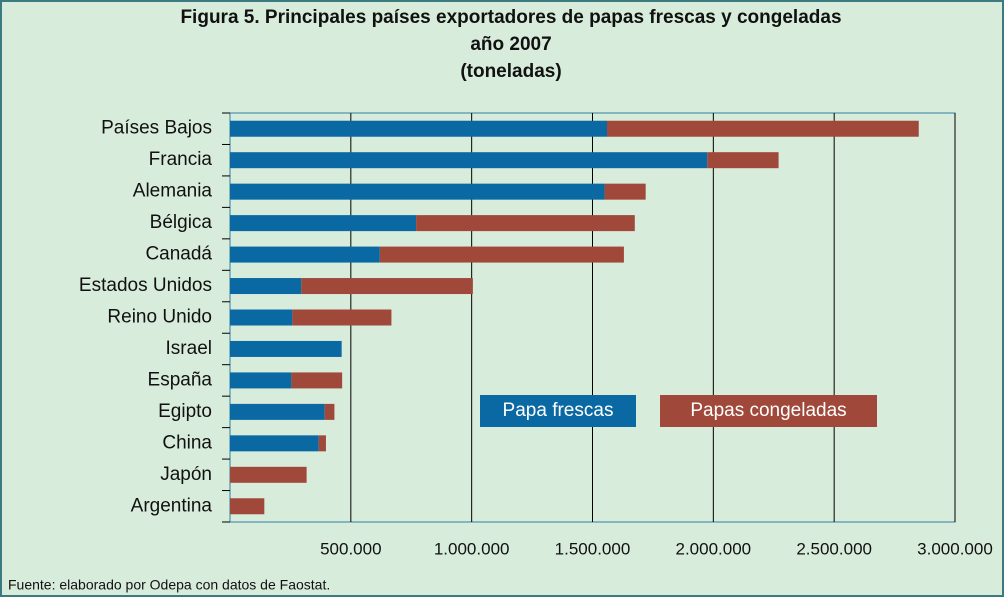 The image size is (1004, 597). I want to click on chart-title: (toneladas), so click(510, 71).